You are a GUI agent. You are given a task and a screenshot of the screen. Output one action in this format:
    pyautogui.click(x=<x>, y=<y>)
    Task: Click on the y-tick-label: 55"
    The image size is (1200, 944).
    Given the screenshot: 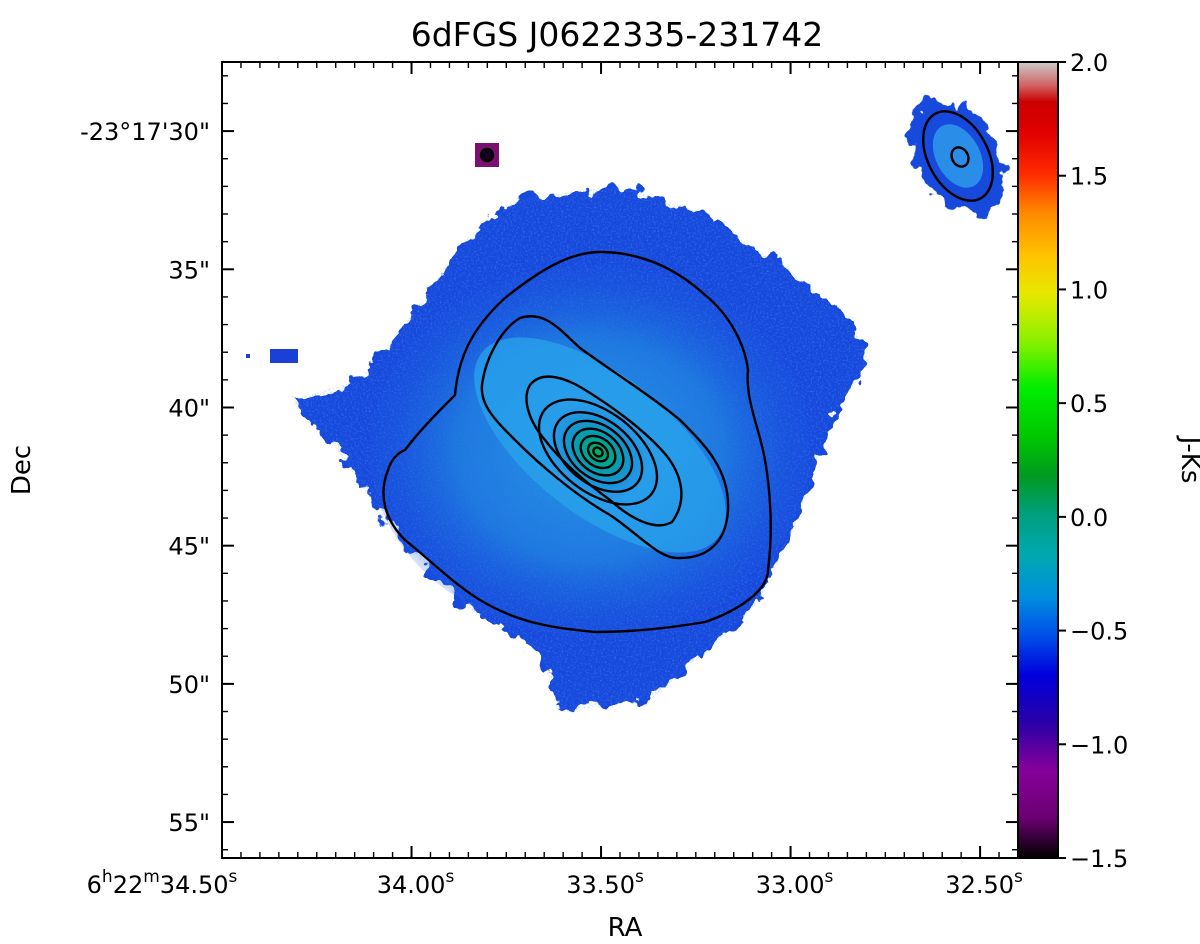 What is the action you would take?
    pyautogui.click(x=189, y=823)
    